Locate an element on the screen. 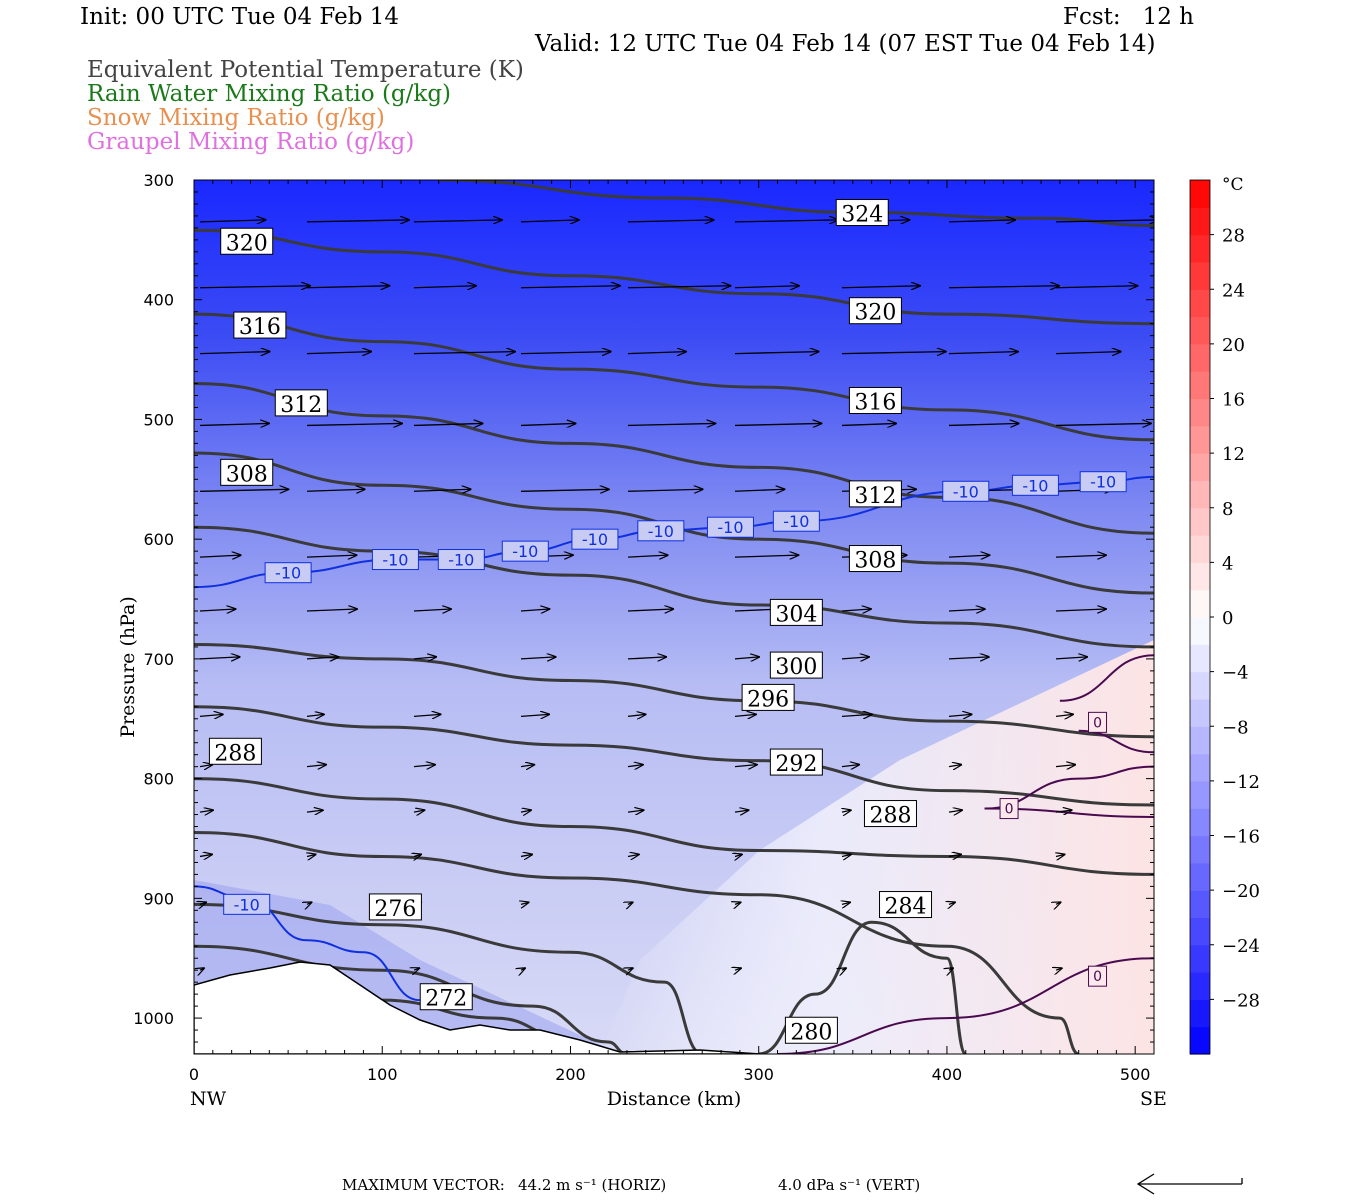 Image resolution: width=1350 pixels, height=1200 pixels. x-tick-label: 0 is located at coordinates (194, 1074).